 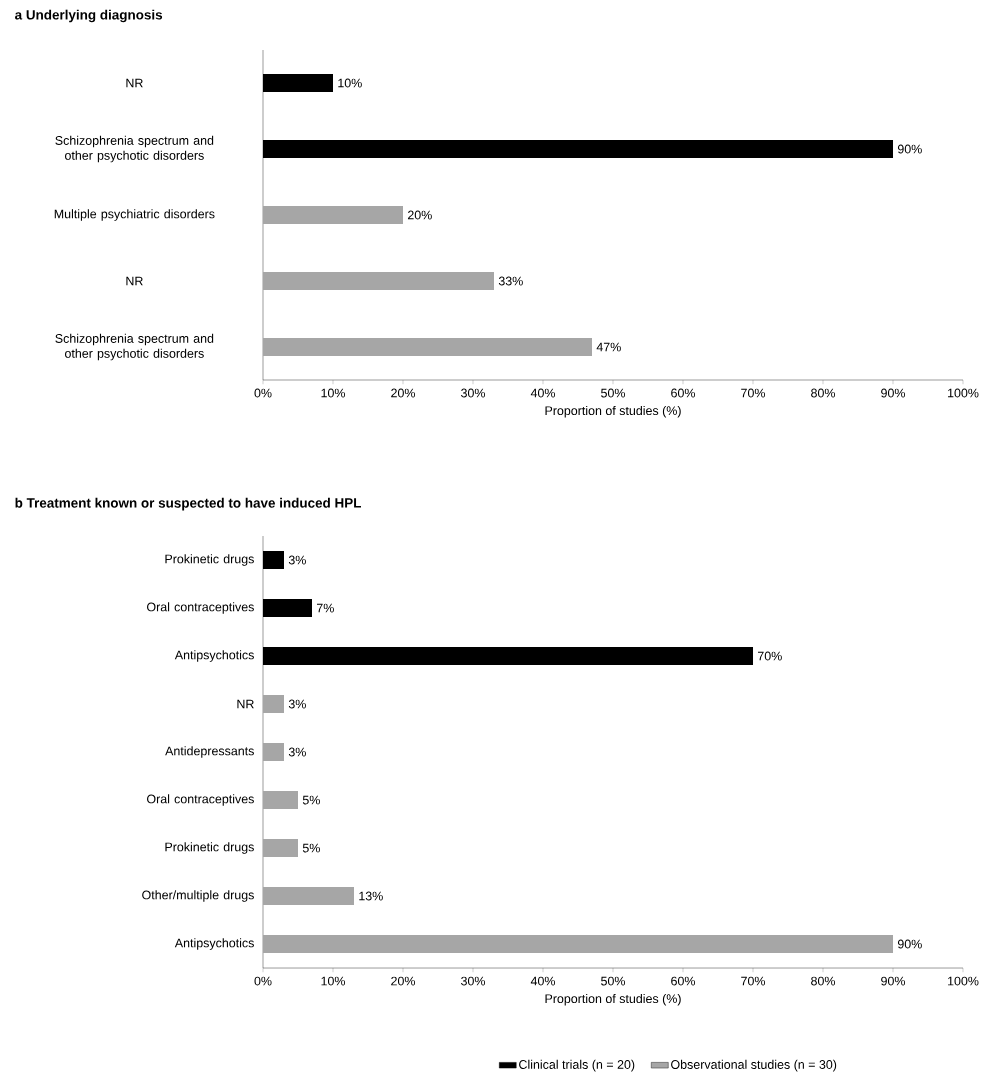 What do you see at coordinates (419, 215) in the screenshot?
I see `data-label: 20%` at bounding box center [419, 215].